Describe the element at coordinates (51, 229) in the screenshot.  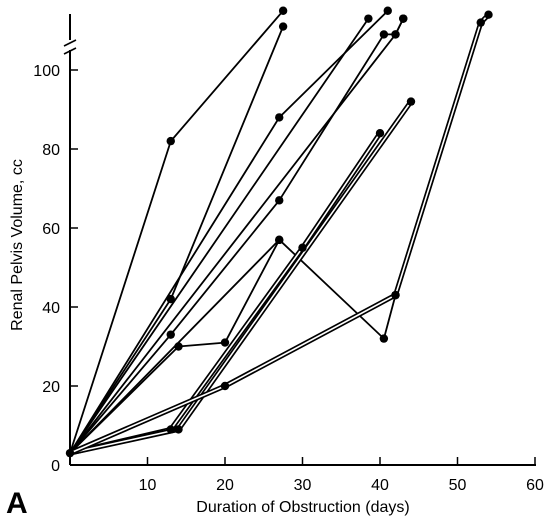
I see `y-tick-label: 60` at that location.